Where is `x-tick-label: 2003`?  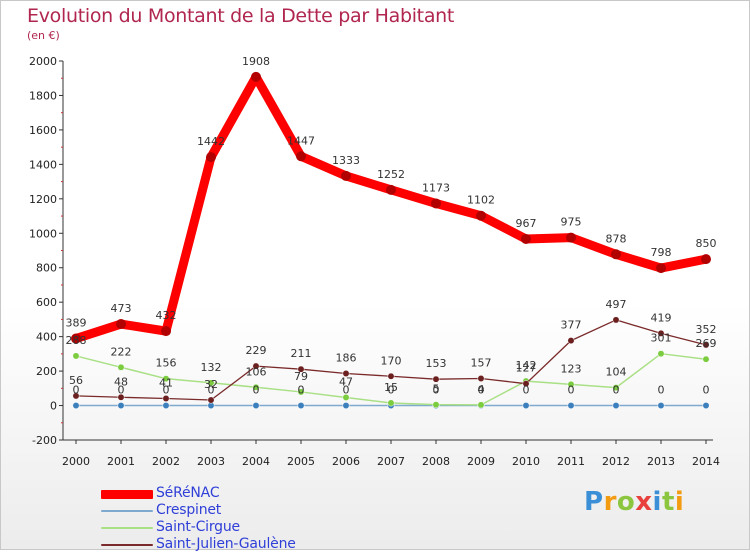
x-tick-label: 2003 is located at coordinates (211, 461).